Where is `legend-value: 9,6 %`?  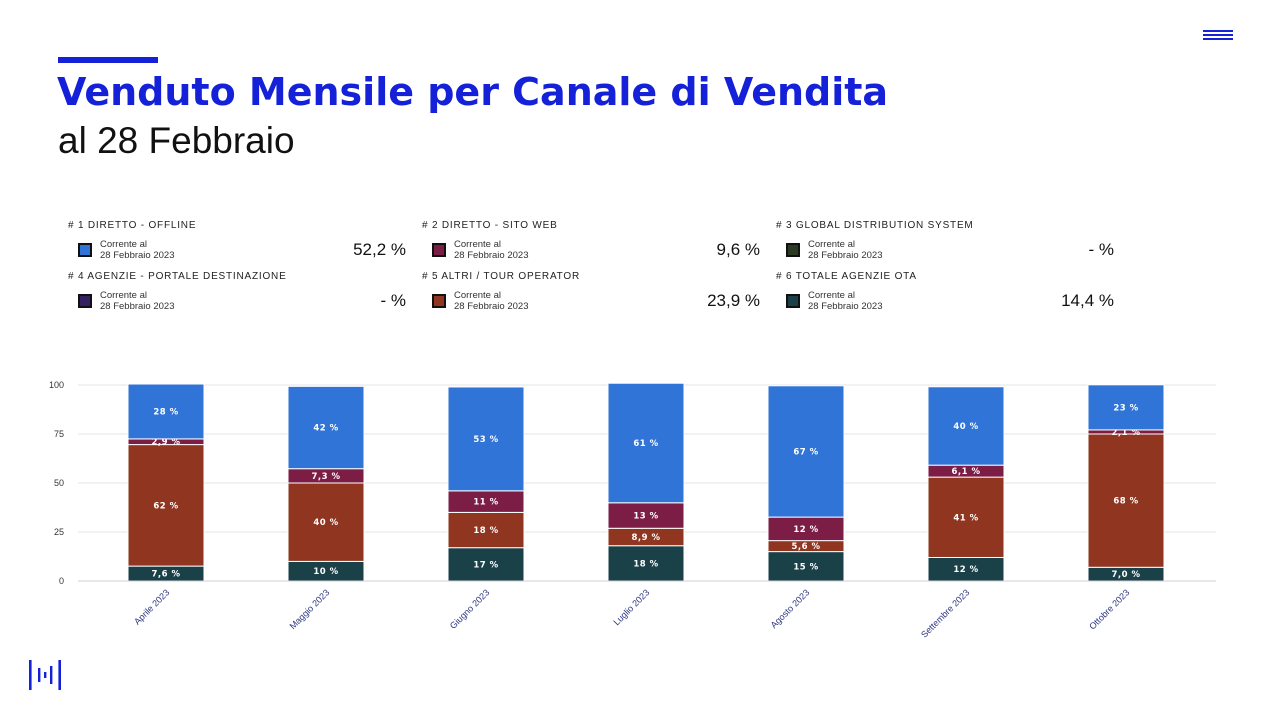 legend-value: 9,6 % is located at coordinates (738, 249).